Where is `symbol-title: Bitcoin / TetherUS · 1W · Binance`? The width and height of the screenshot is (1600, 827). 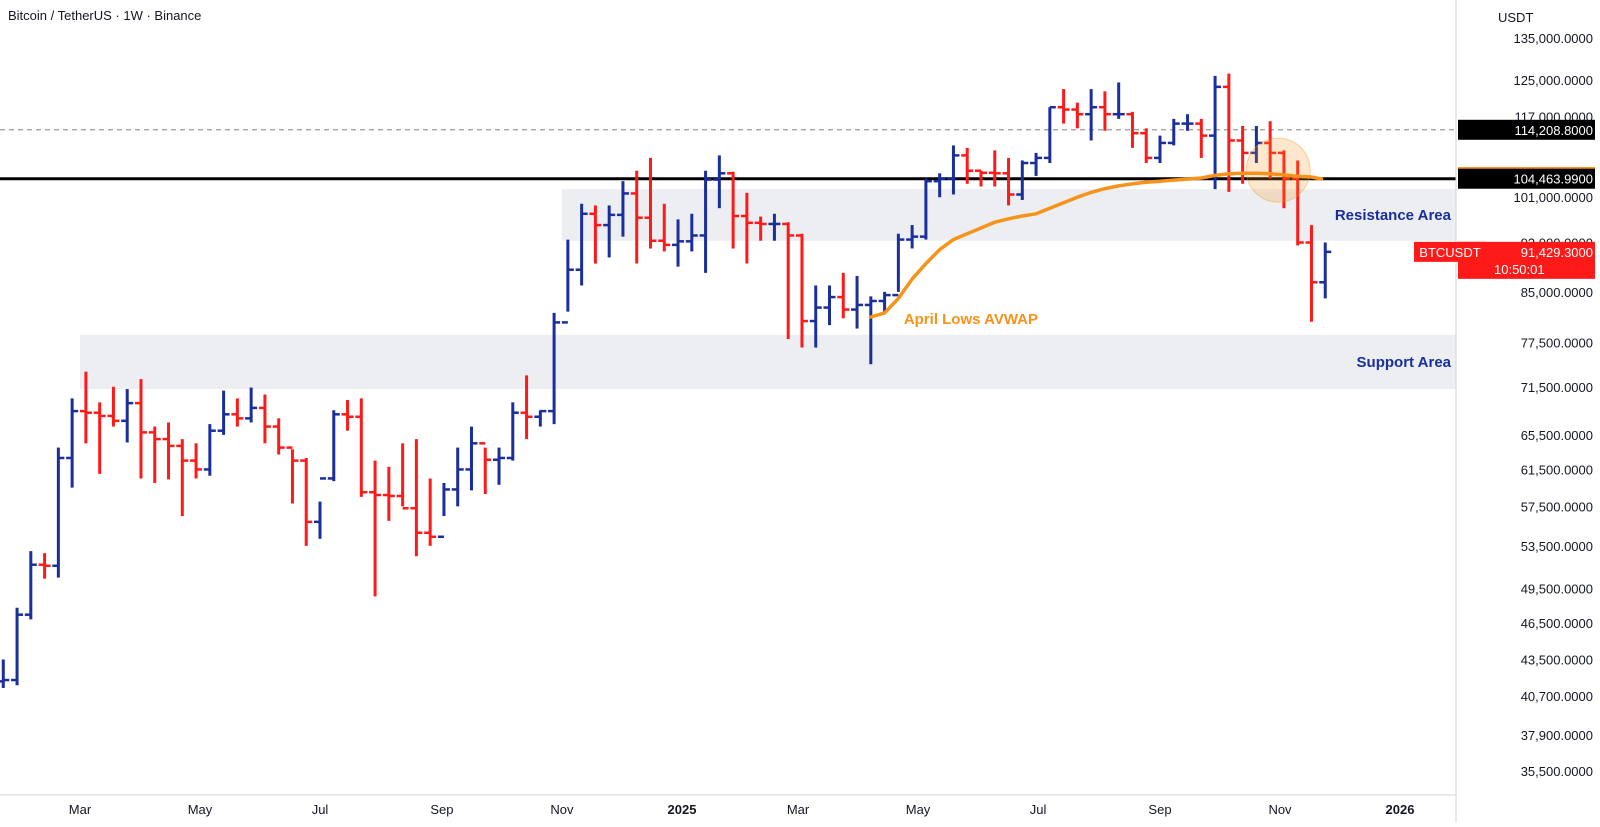 symbol-title: Bitcoin / TetherUS · 1W · Binance is located at coordinates (104, 15).